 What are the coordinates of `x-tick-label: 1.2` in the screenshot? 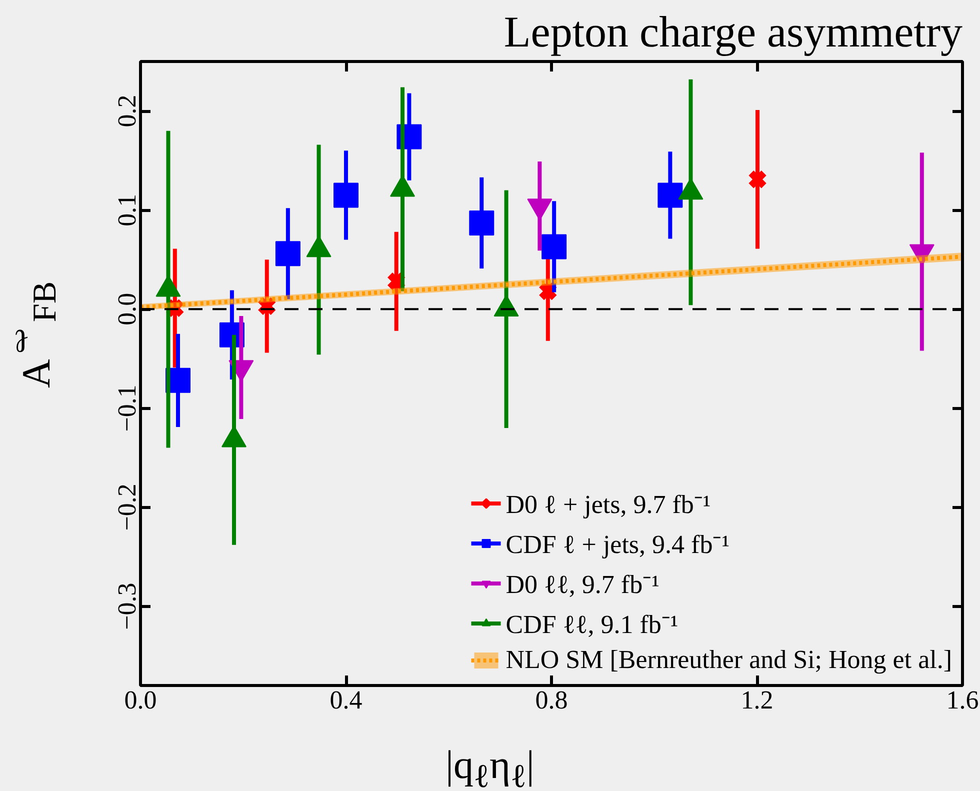 It's located at (757, 700).